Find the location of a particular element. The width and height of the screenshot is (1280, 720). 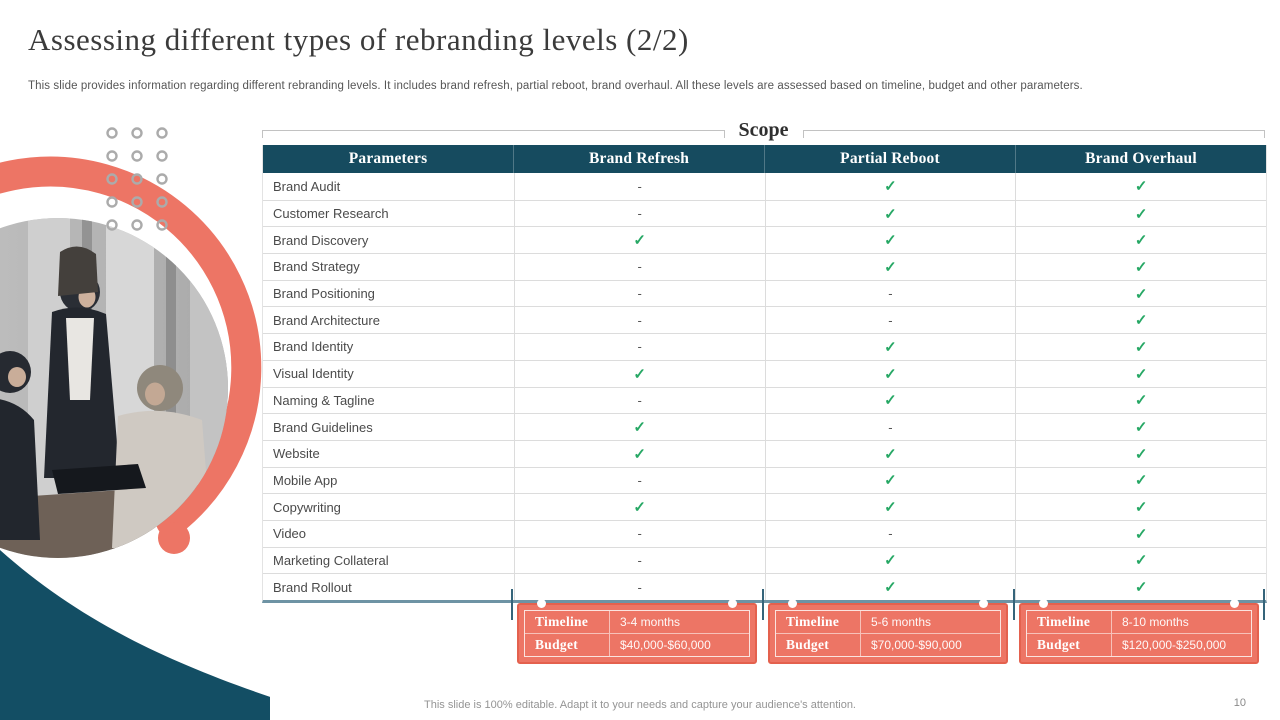

info-box-grid: Timeline 3-4 months Budget $40,000-$60,000 is located at coordinates (637, 633).